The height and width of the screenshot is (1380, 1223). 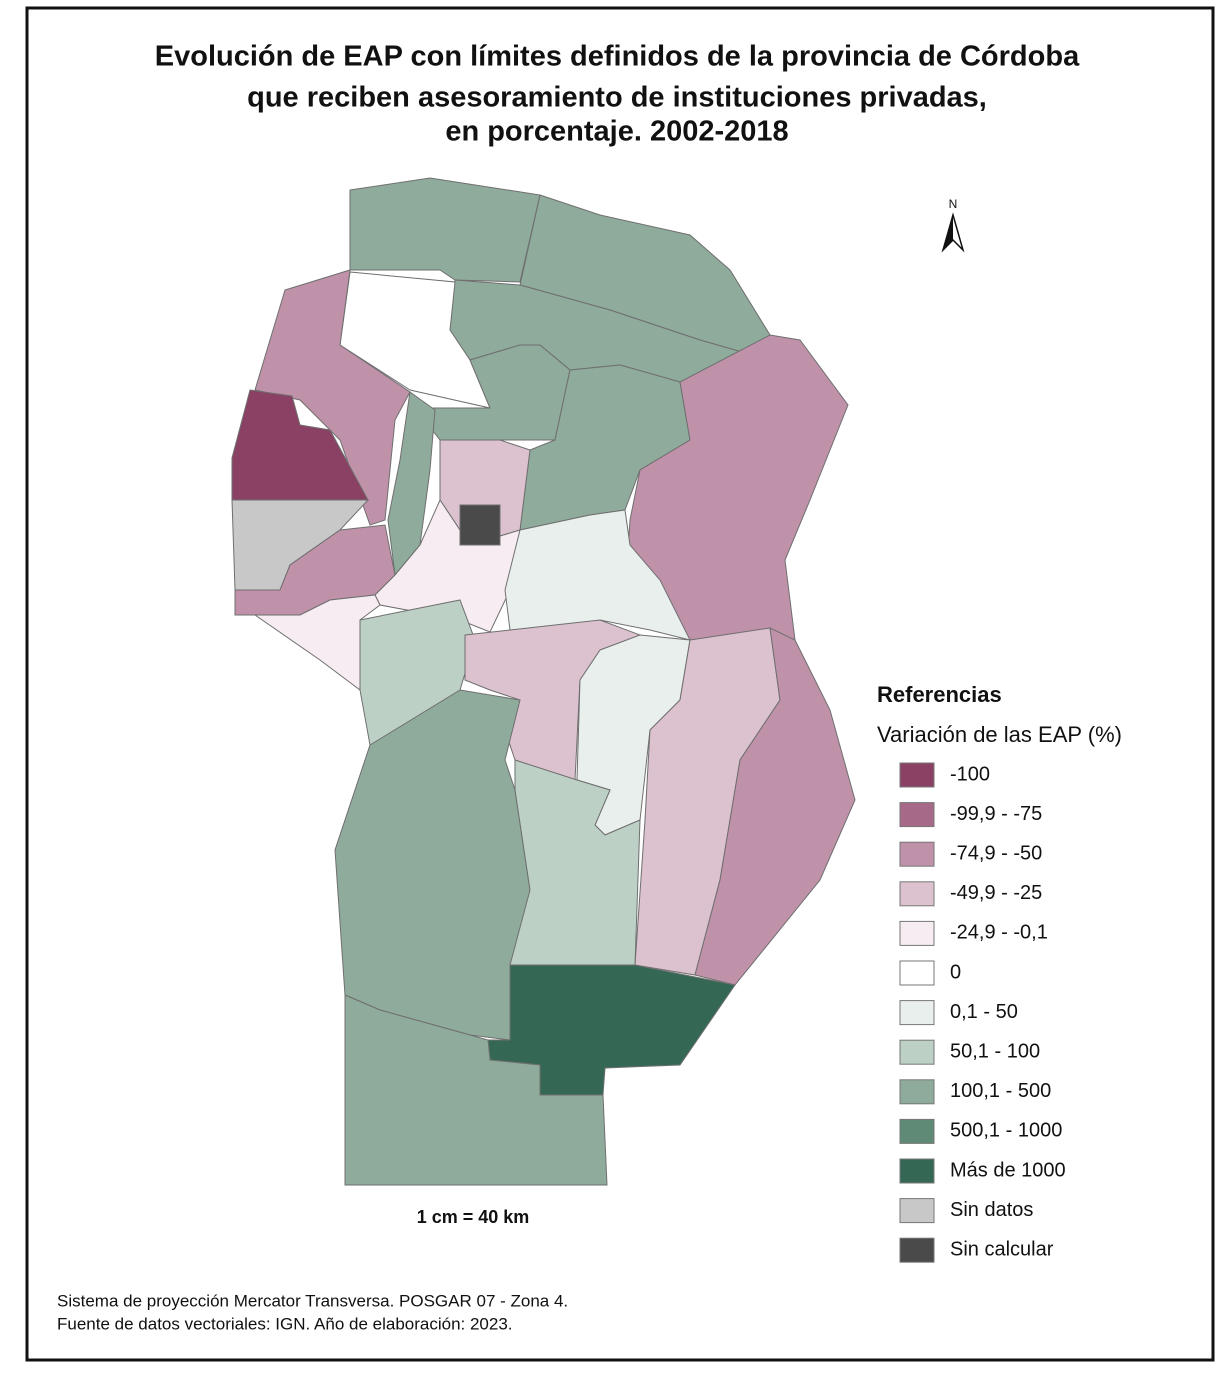 I want to click on legend-label: 100,1 - 500, so click(x=1000, y=1091).